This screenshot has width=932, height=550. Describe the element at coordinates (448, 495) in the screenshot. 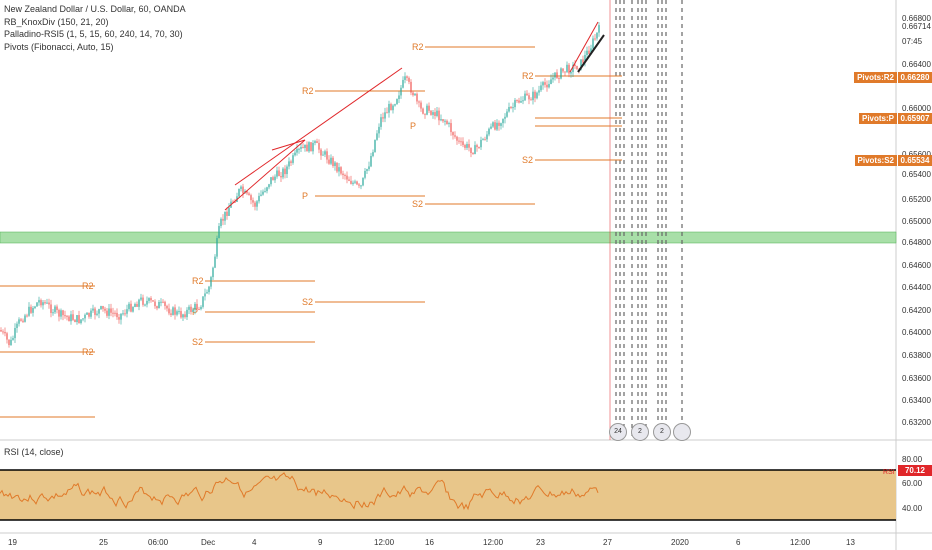

I see `rsi-band` at that location.